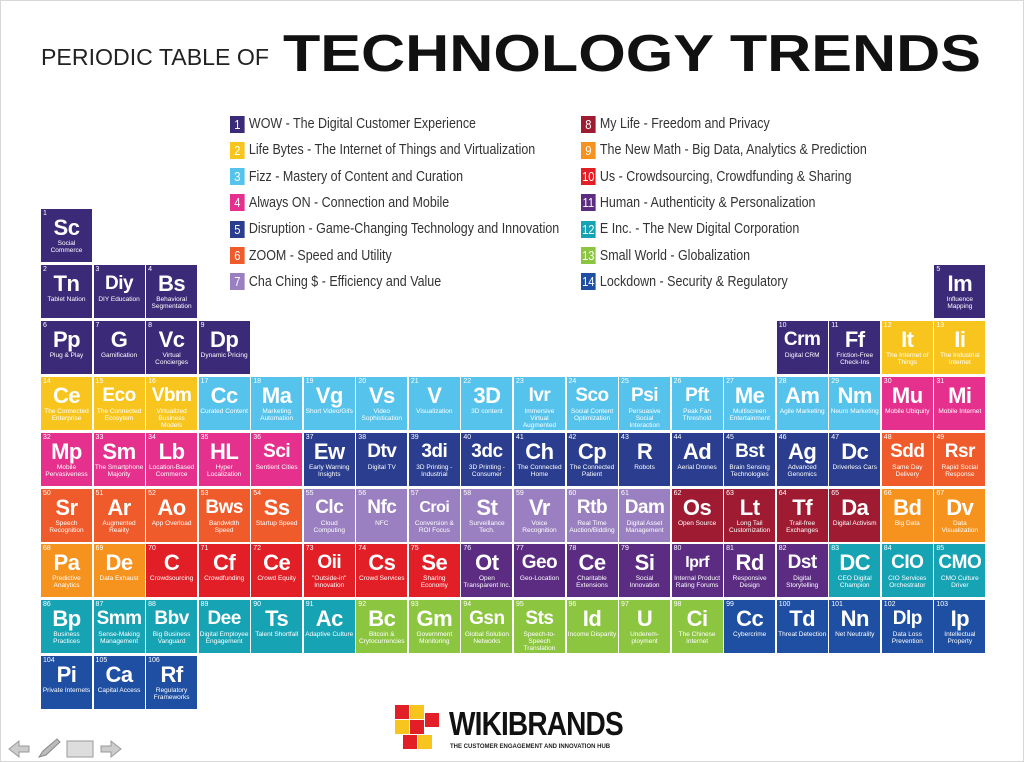  What do you see at coordinates (802, 347) in the screenshot?
I see `element-tile: 10 Crm Digital CRM` at bounding box center [802, 347].